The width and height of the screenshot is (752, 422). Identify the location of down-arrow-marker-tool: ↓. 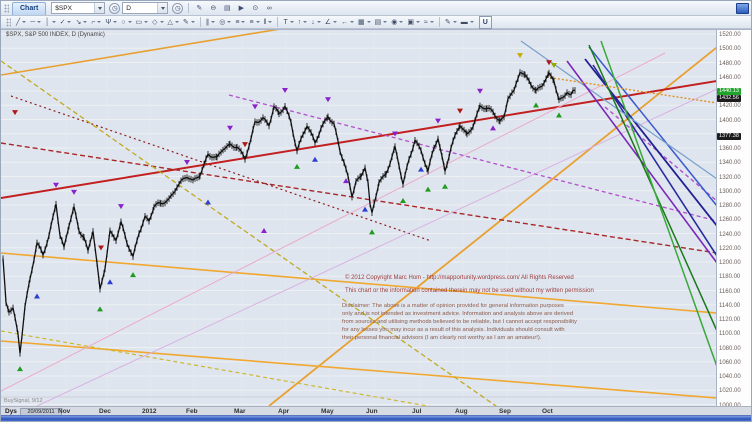
(316, 22).